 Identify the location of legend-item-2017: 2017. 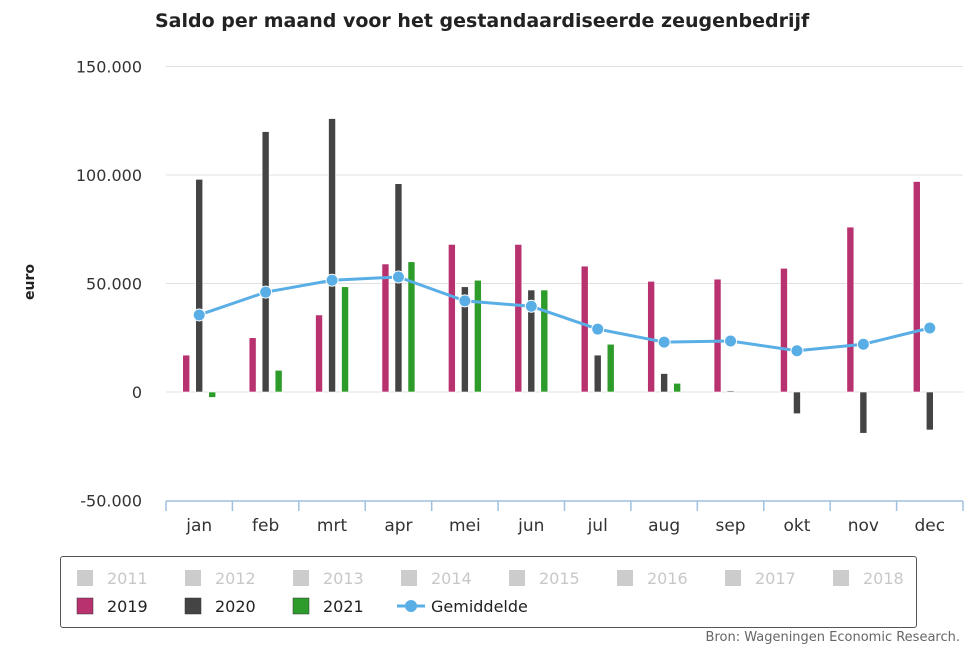
(760, 578).